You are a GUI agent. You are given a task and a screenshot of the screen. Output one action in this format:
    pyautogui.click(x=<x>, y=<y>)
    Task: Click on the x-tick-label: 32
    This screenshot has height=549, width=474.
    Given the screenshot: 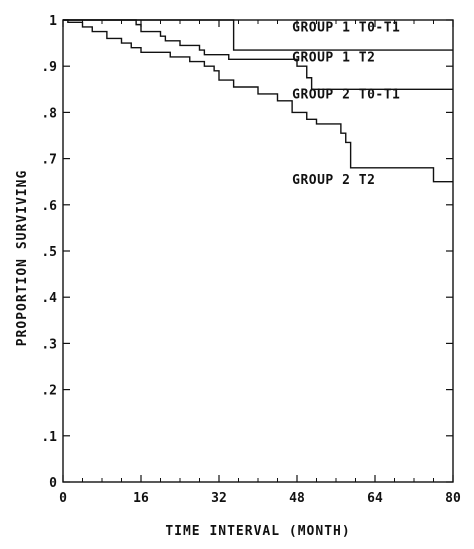 What is the action you would take?
    pyautogui.click(x=219, y=498)
    